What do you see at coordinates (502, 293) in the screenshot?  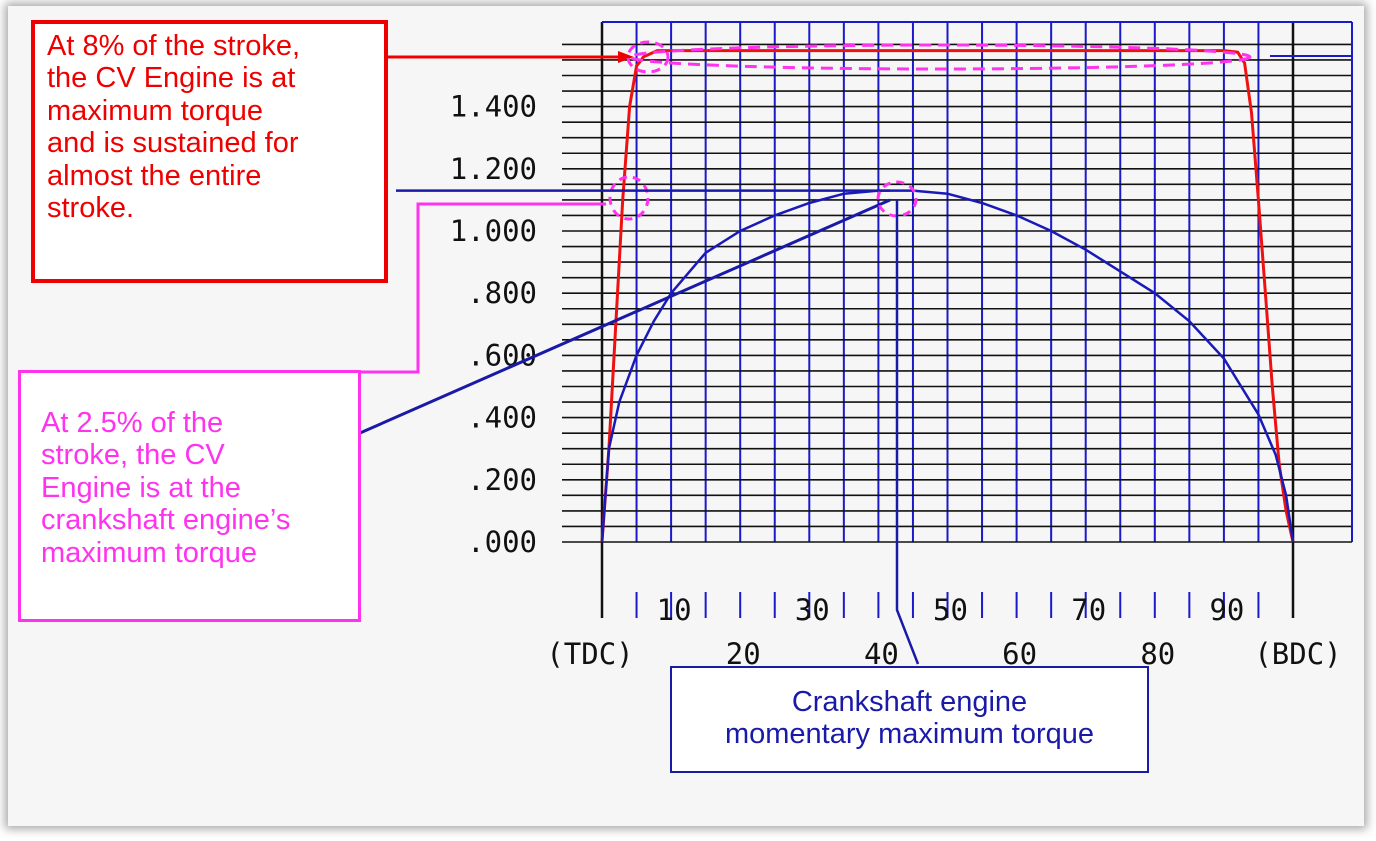 I see `y-tick-label: .800` at bounding box center [502, 293].